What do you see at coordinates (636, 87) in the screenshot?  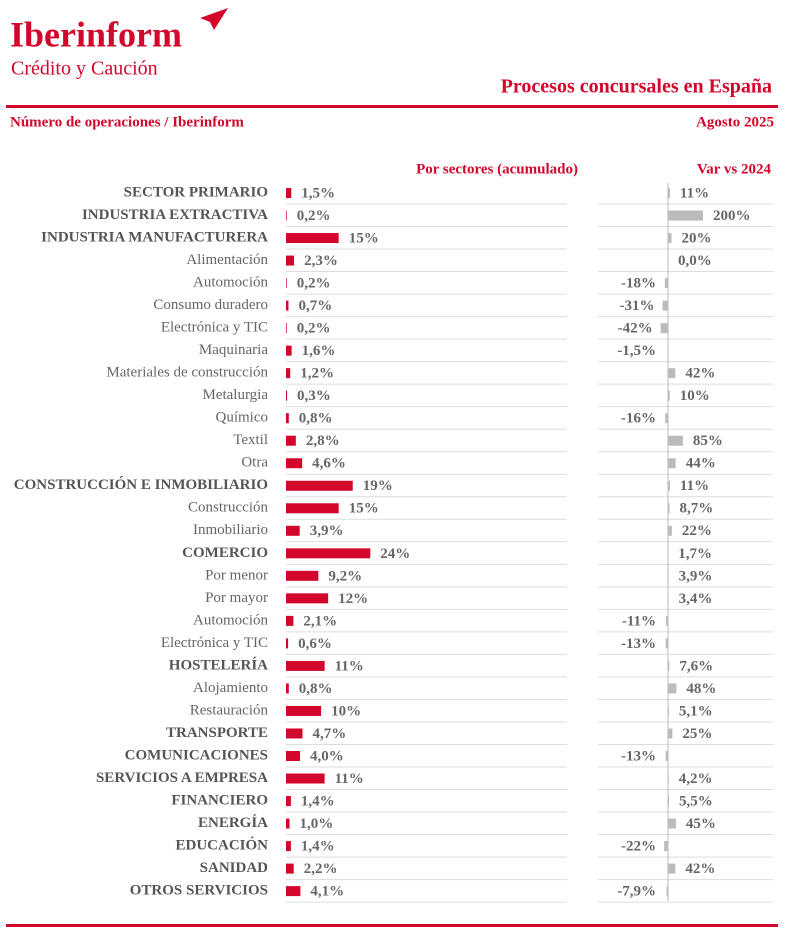 I see `title: Procesos concursales en España` at bounding box center [636, 87].